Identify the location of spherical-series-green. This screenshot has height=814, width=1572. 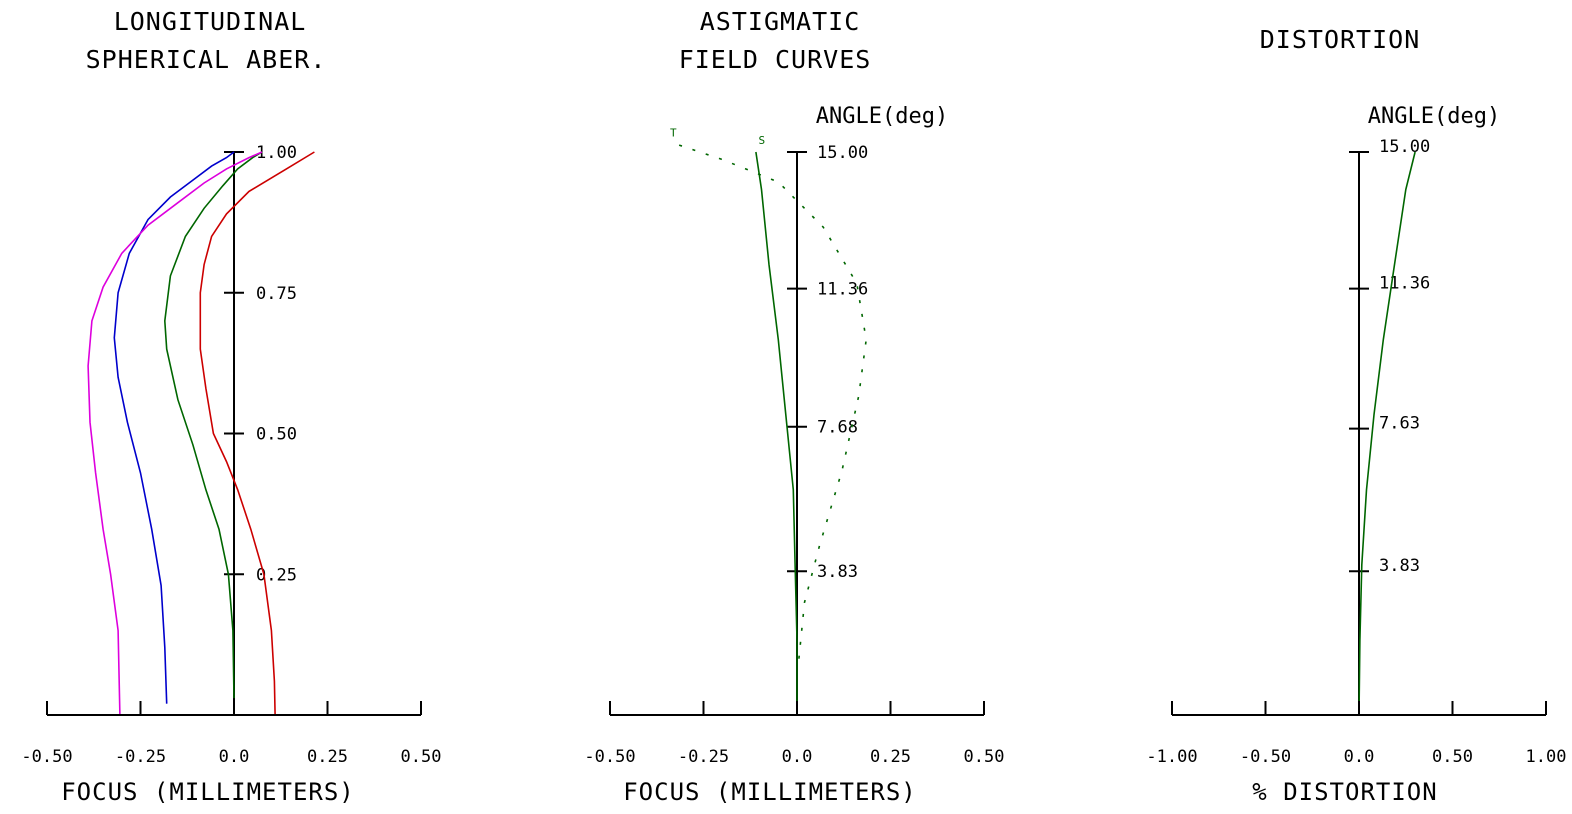
(213, 425).